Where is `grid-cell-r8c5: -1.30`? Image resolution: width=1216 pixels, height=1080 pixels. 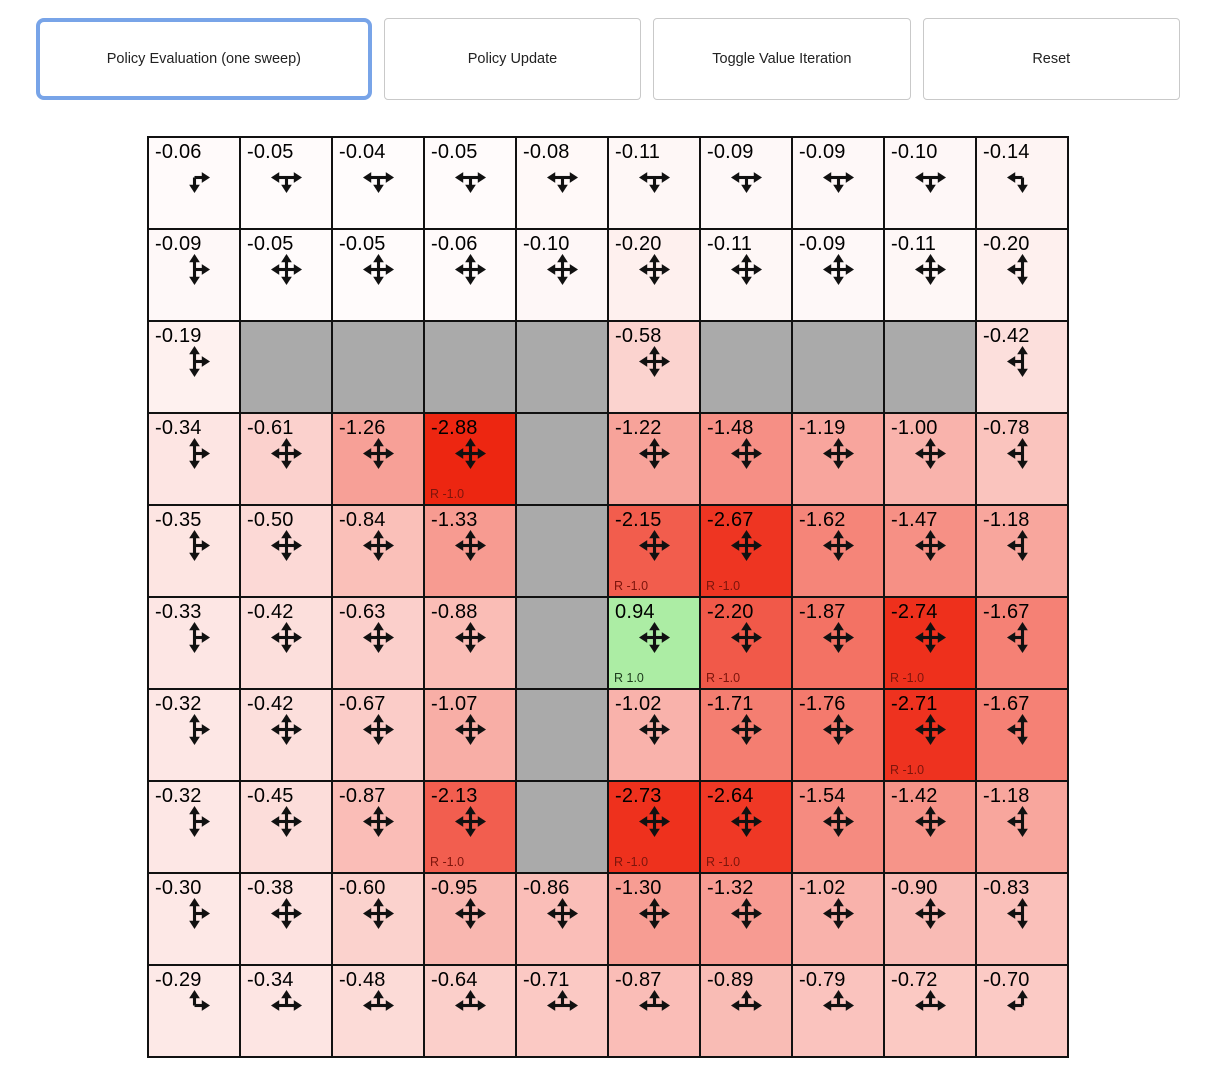 grid-cell-r8c5: -1.30 is located at coordinates (654, 919).